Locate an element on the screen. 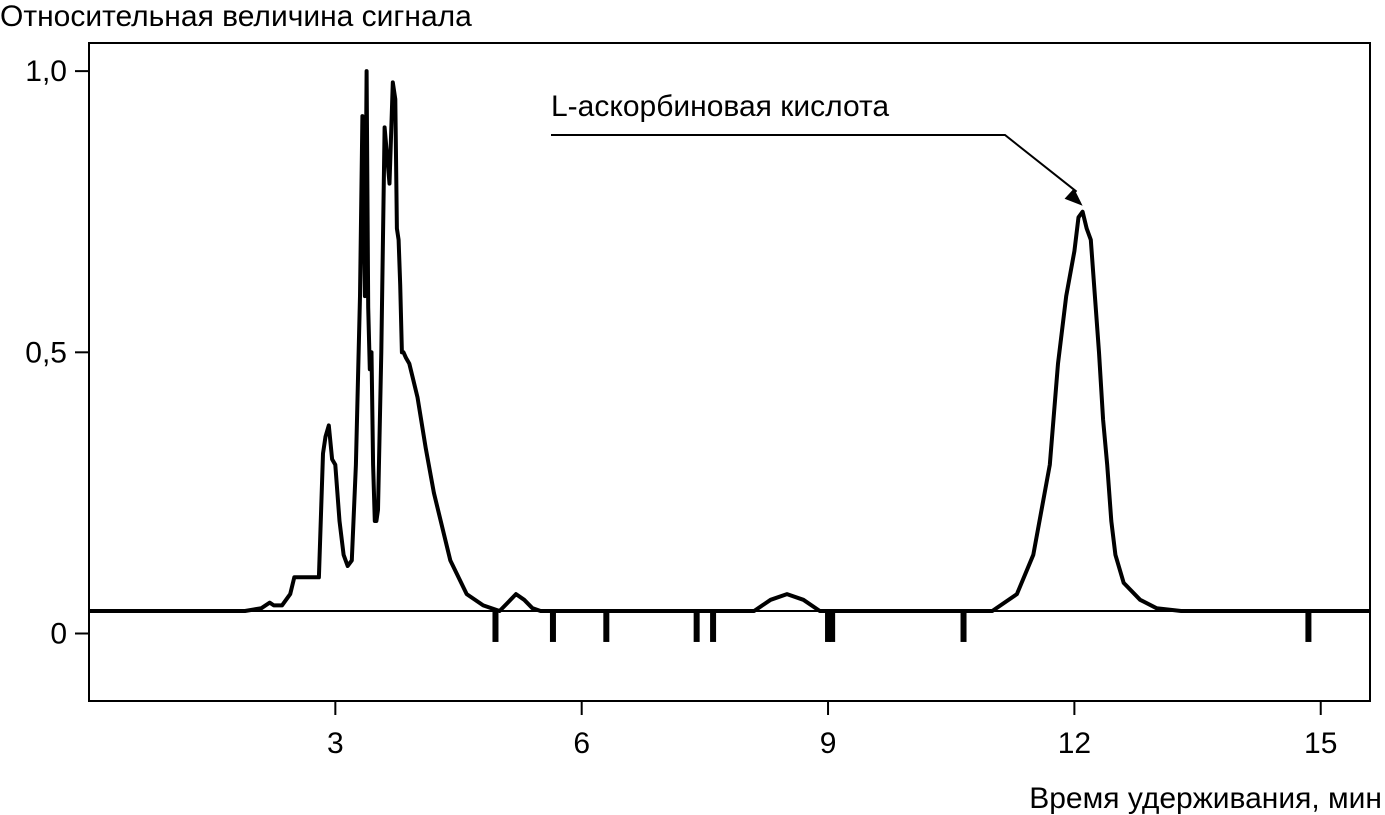 Image resolution: width=1385 pixels, height=815 pixels. x-tick-label: 3 is located at coordinates (335, 743).